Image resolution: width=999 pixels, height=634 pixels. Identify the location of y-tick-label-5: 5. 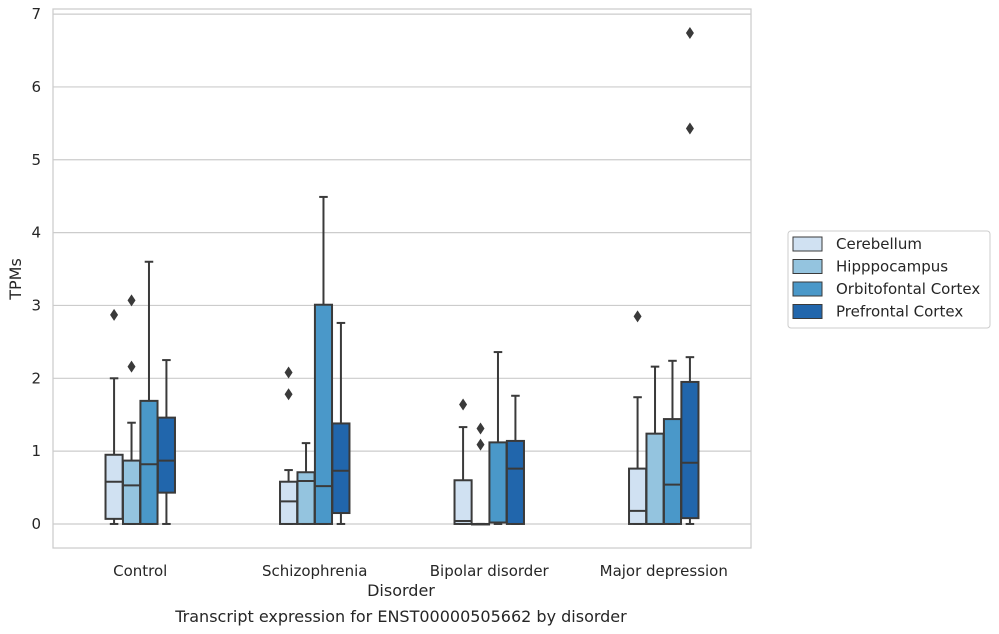
(36, 160).